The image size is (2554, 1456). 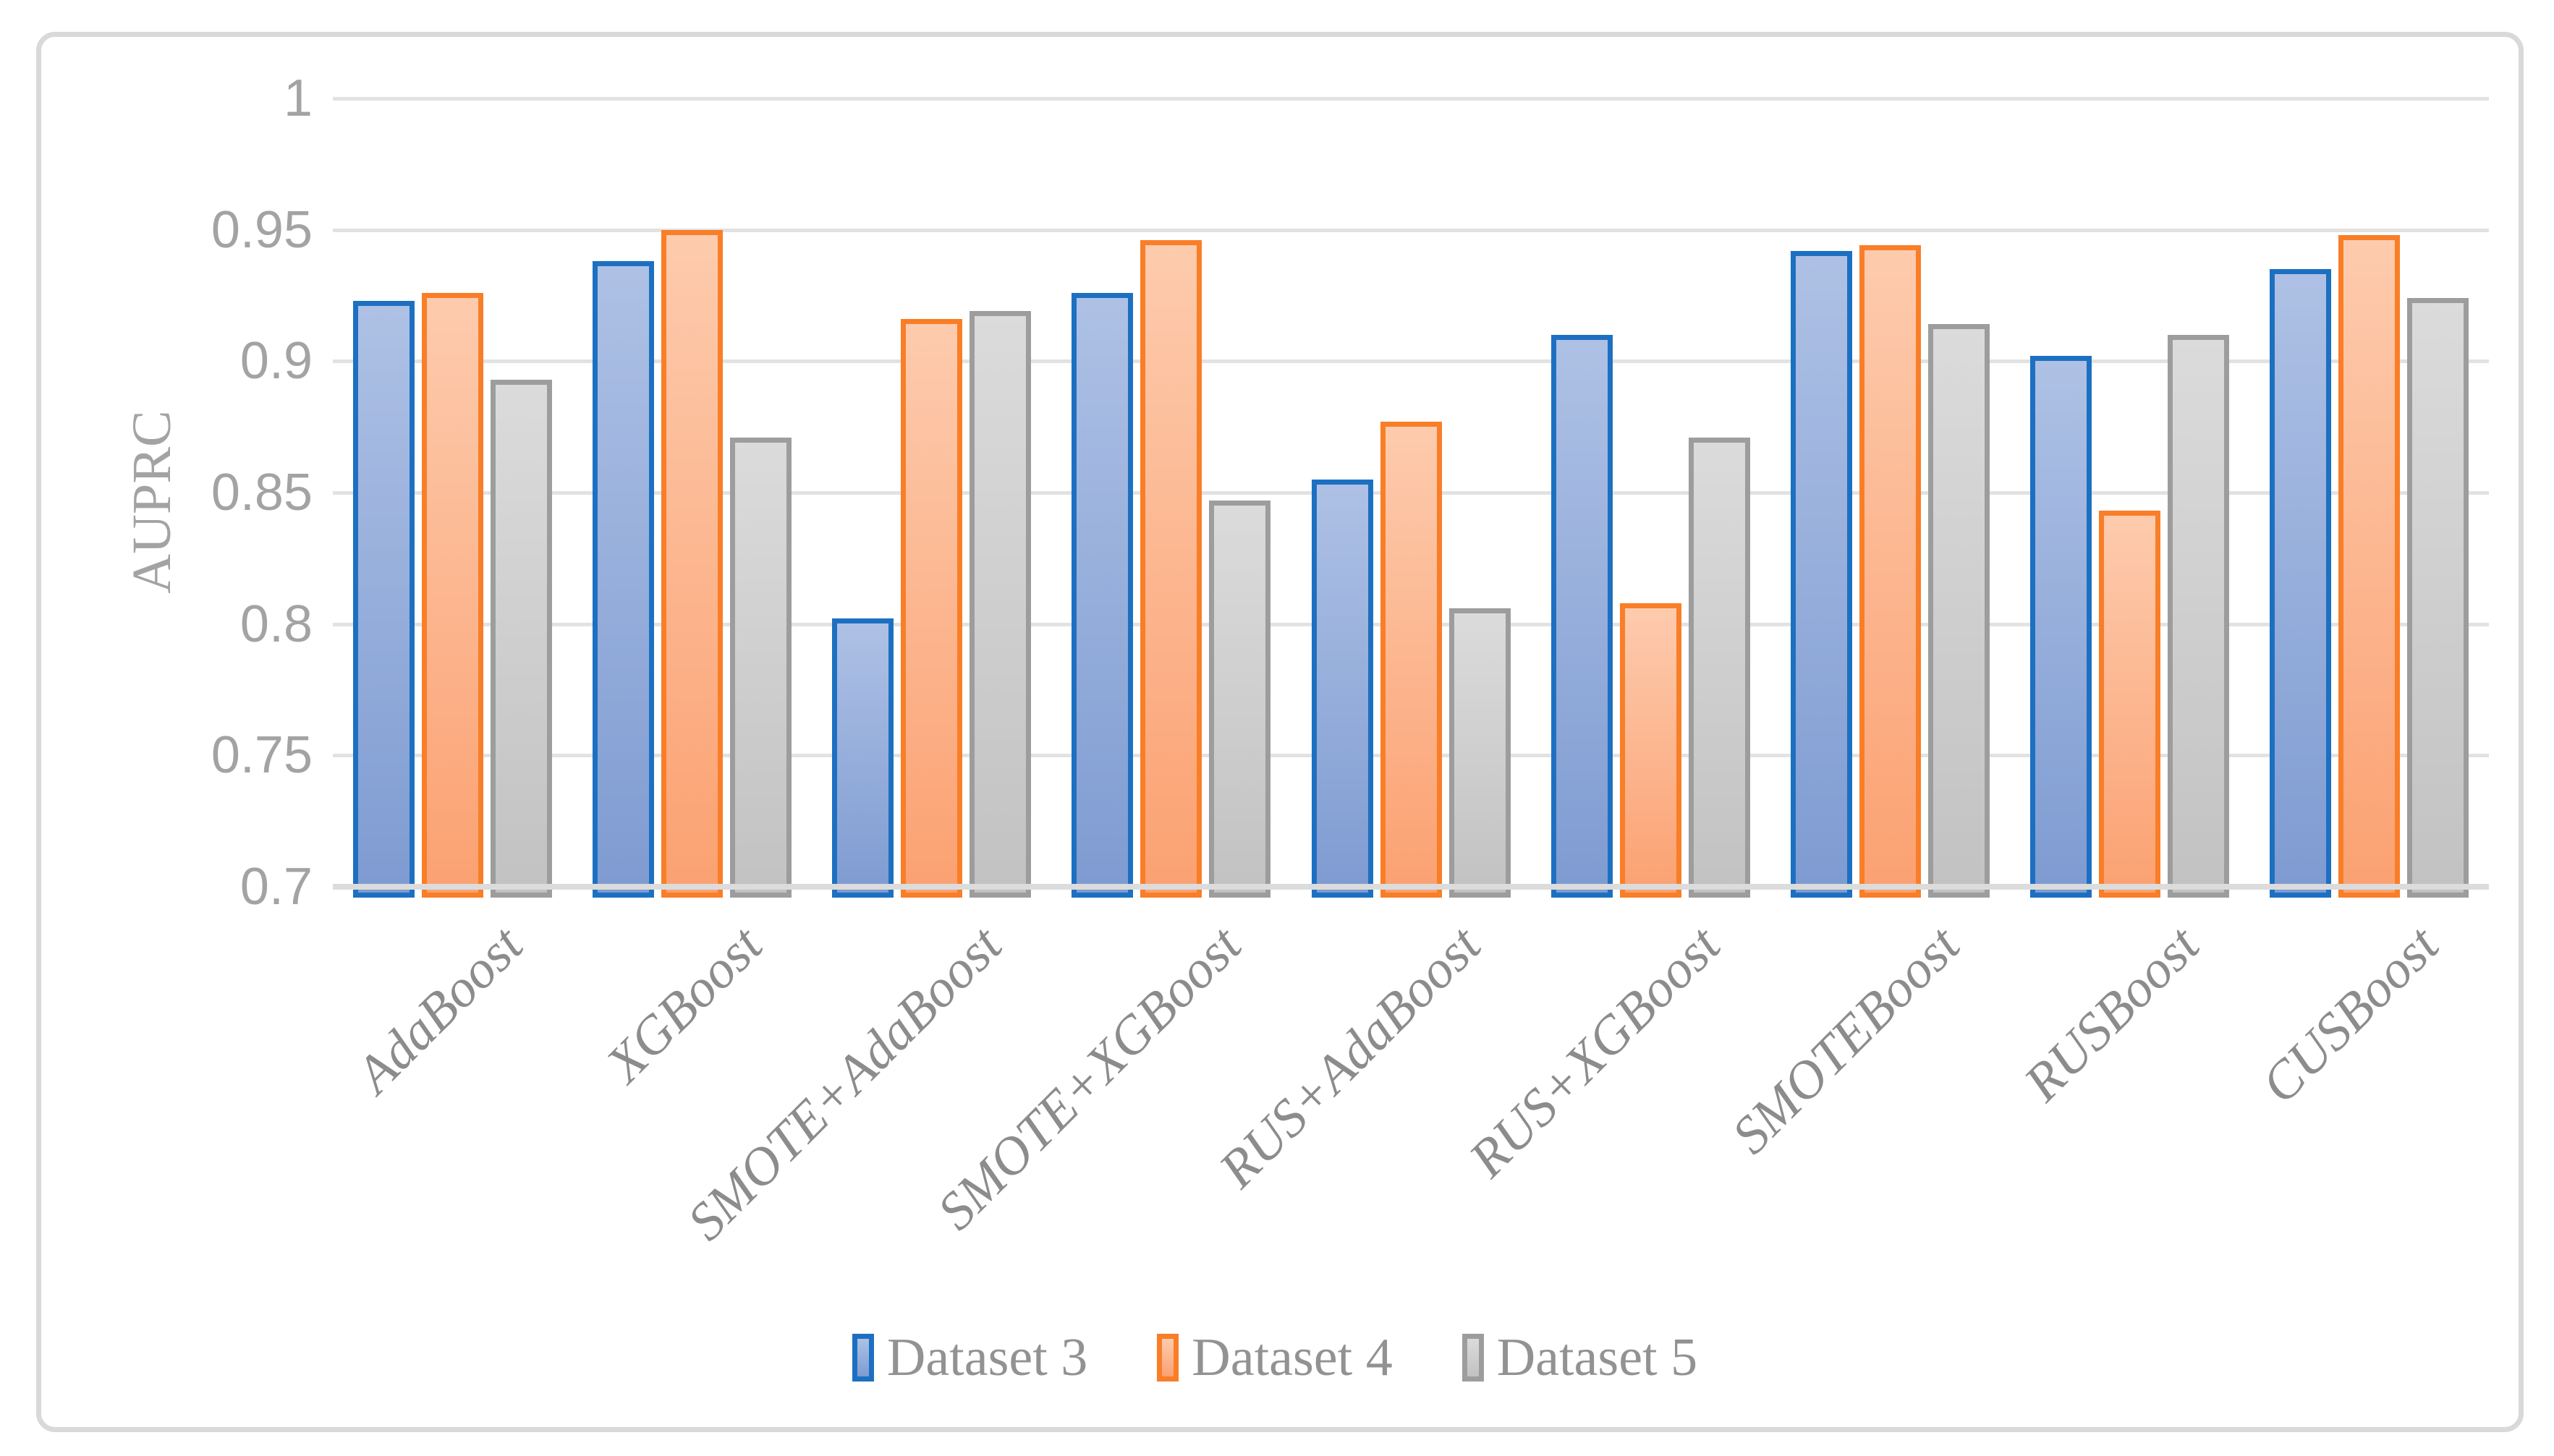 I want to click on x-category-label-rusplus-xgboost: RUS+XGBoost, so click(x=1595, y=1052).